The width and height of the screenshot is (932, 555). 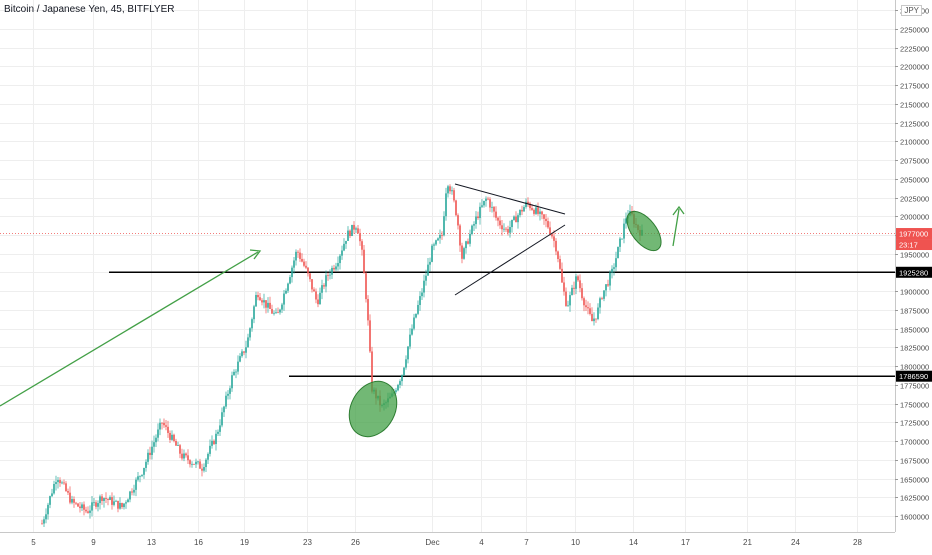 What do you see at coordinates (255, 254) in the screenshot?
I see `trend-arrow-head` at bounding box center [255, 254].